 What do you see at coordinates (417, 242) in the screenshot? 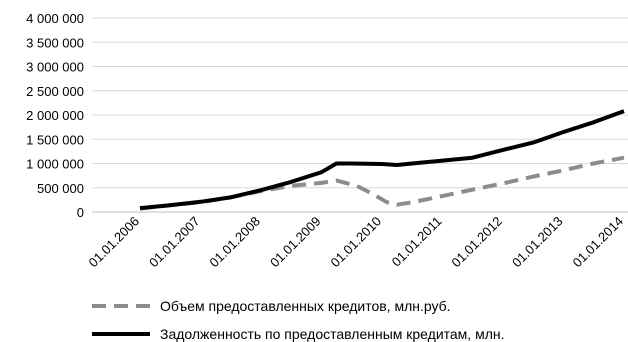
I see `x-tick-label: 01.01.2011` at bounding box center [417, 242].